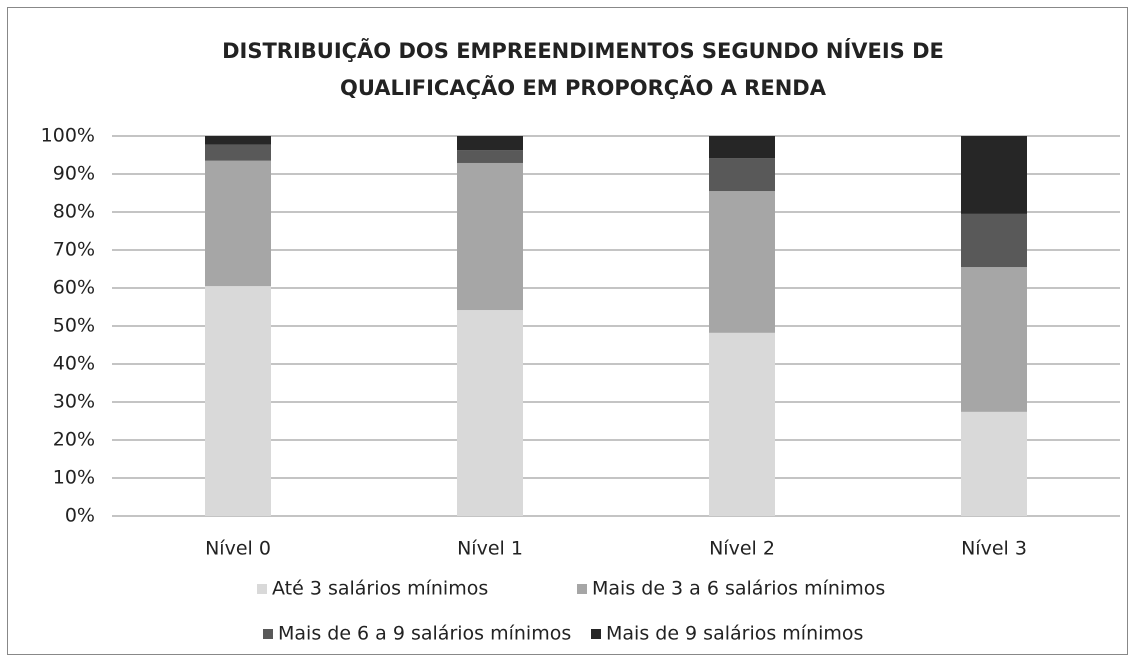 This screenshot has height=662, width=1135. I want to click on y-tick-label: 90%, so click(74, 174).